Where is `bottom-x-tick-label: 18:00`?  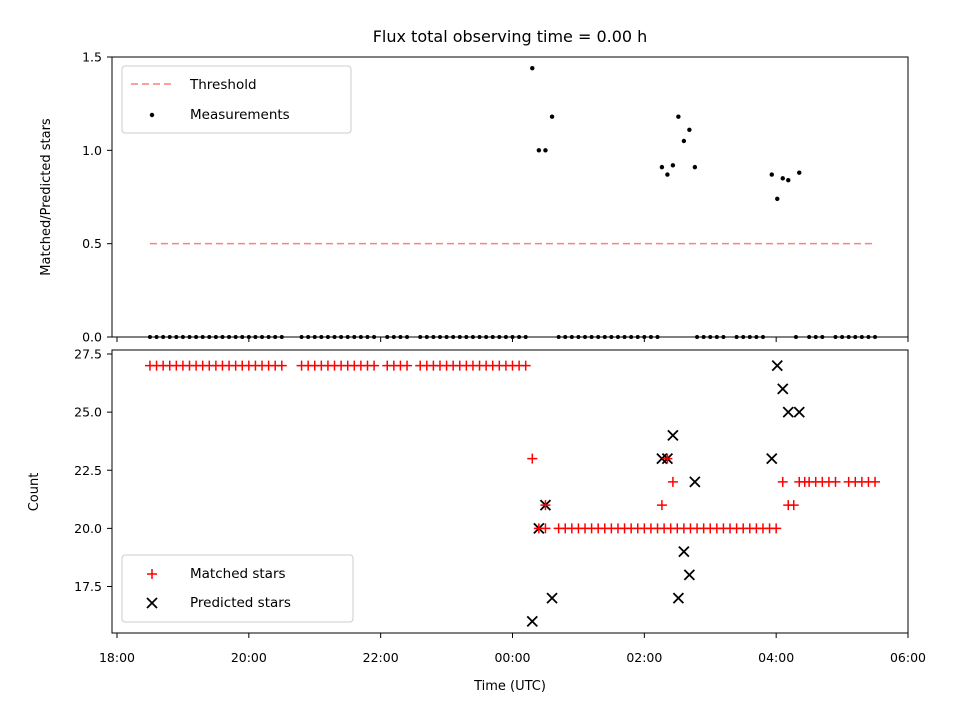 bottom-x-tick-label: 18:00 is located at coordinates (117, 657).